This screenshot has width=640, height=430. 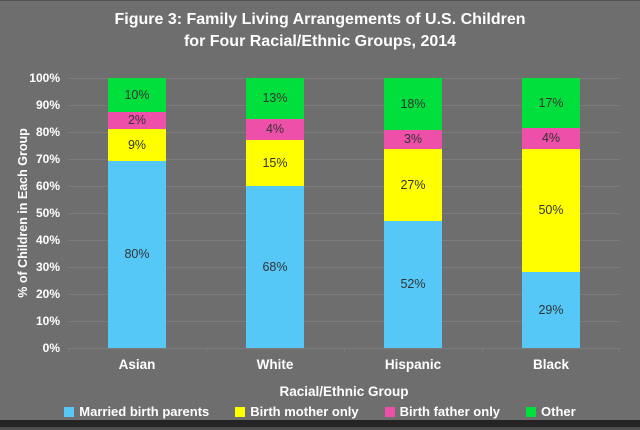 I want to click on bar-segment-label: 50%, so click(x=551, y=210).